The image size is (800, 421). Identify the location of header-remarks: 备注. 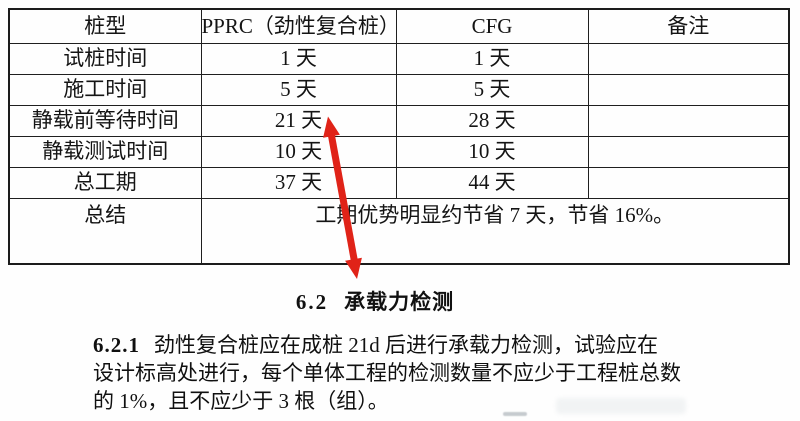
(688, 26).